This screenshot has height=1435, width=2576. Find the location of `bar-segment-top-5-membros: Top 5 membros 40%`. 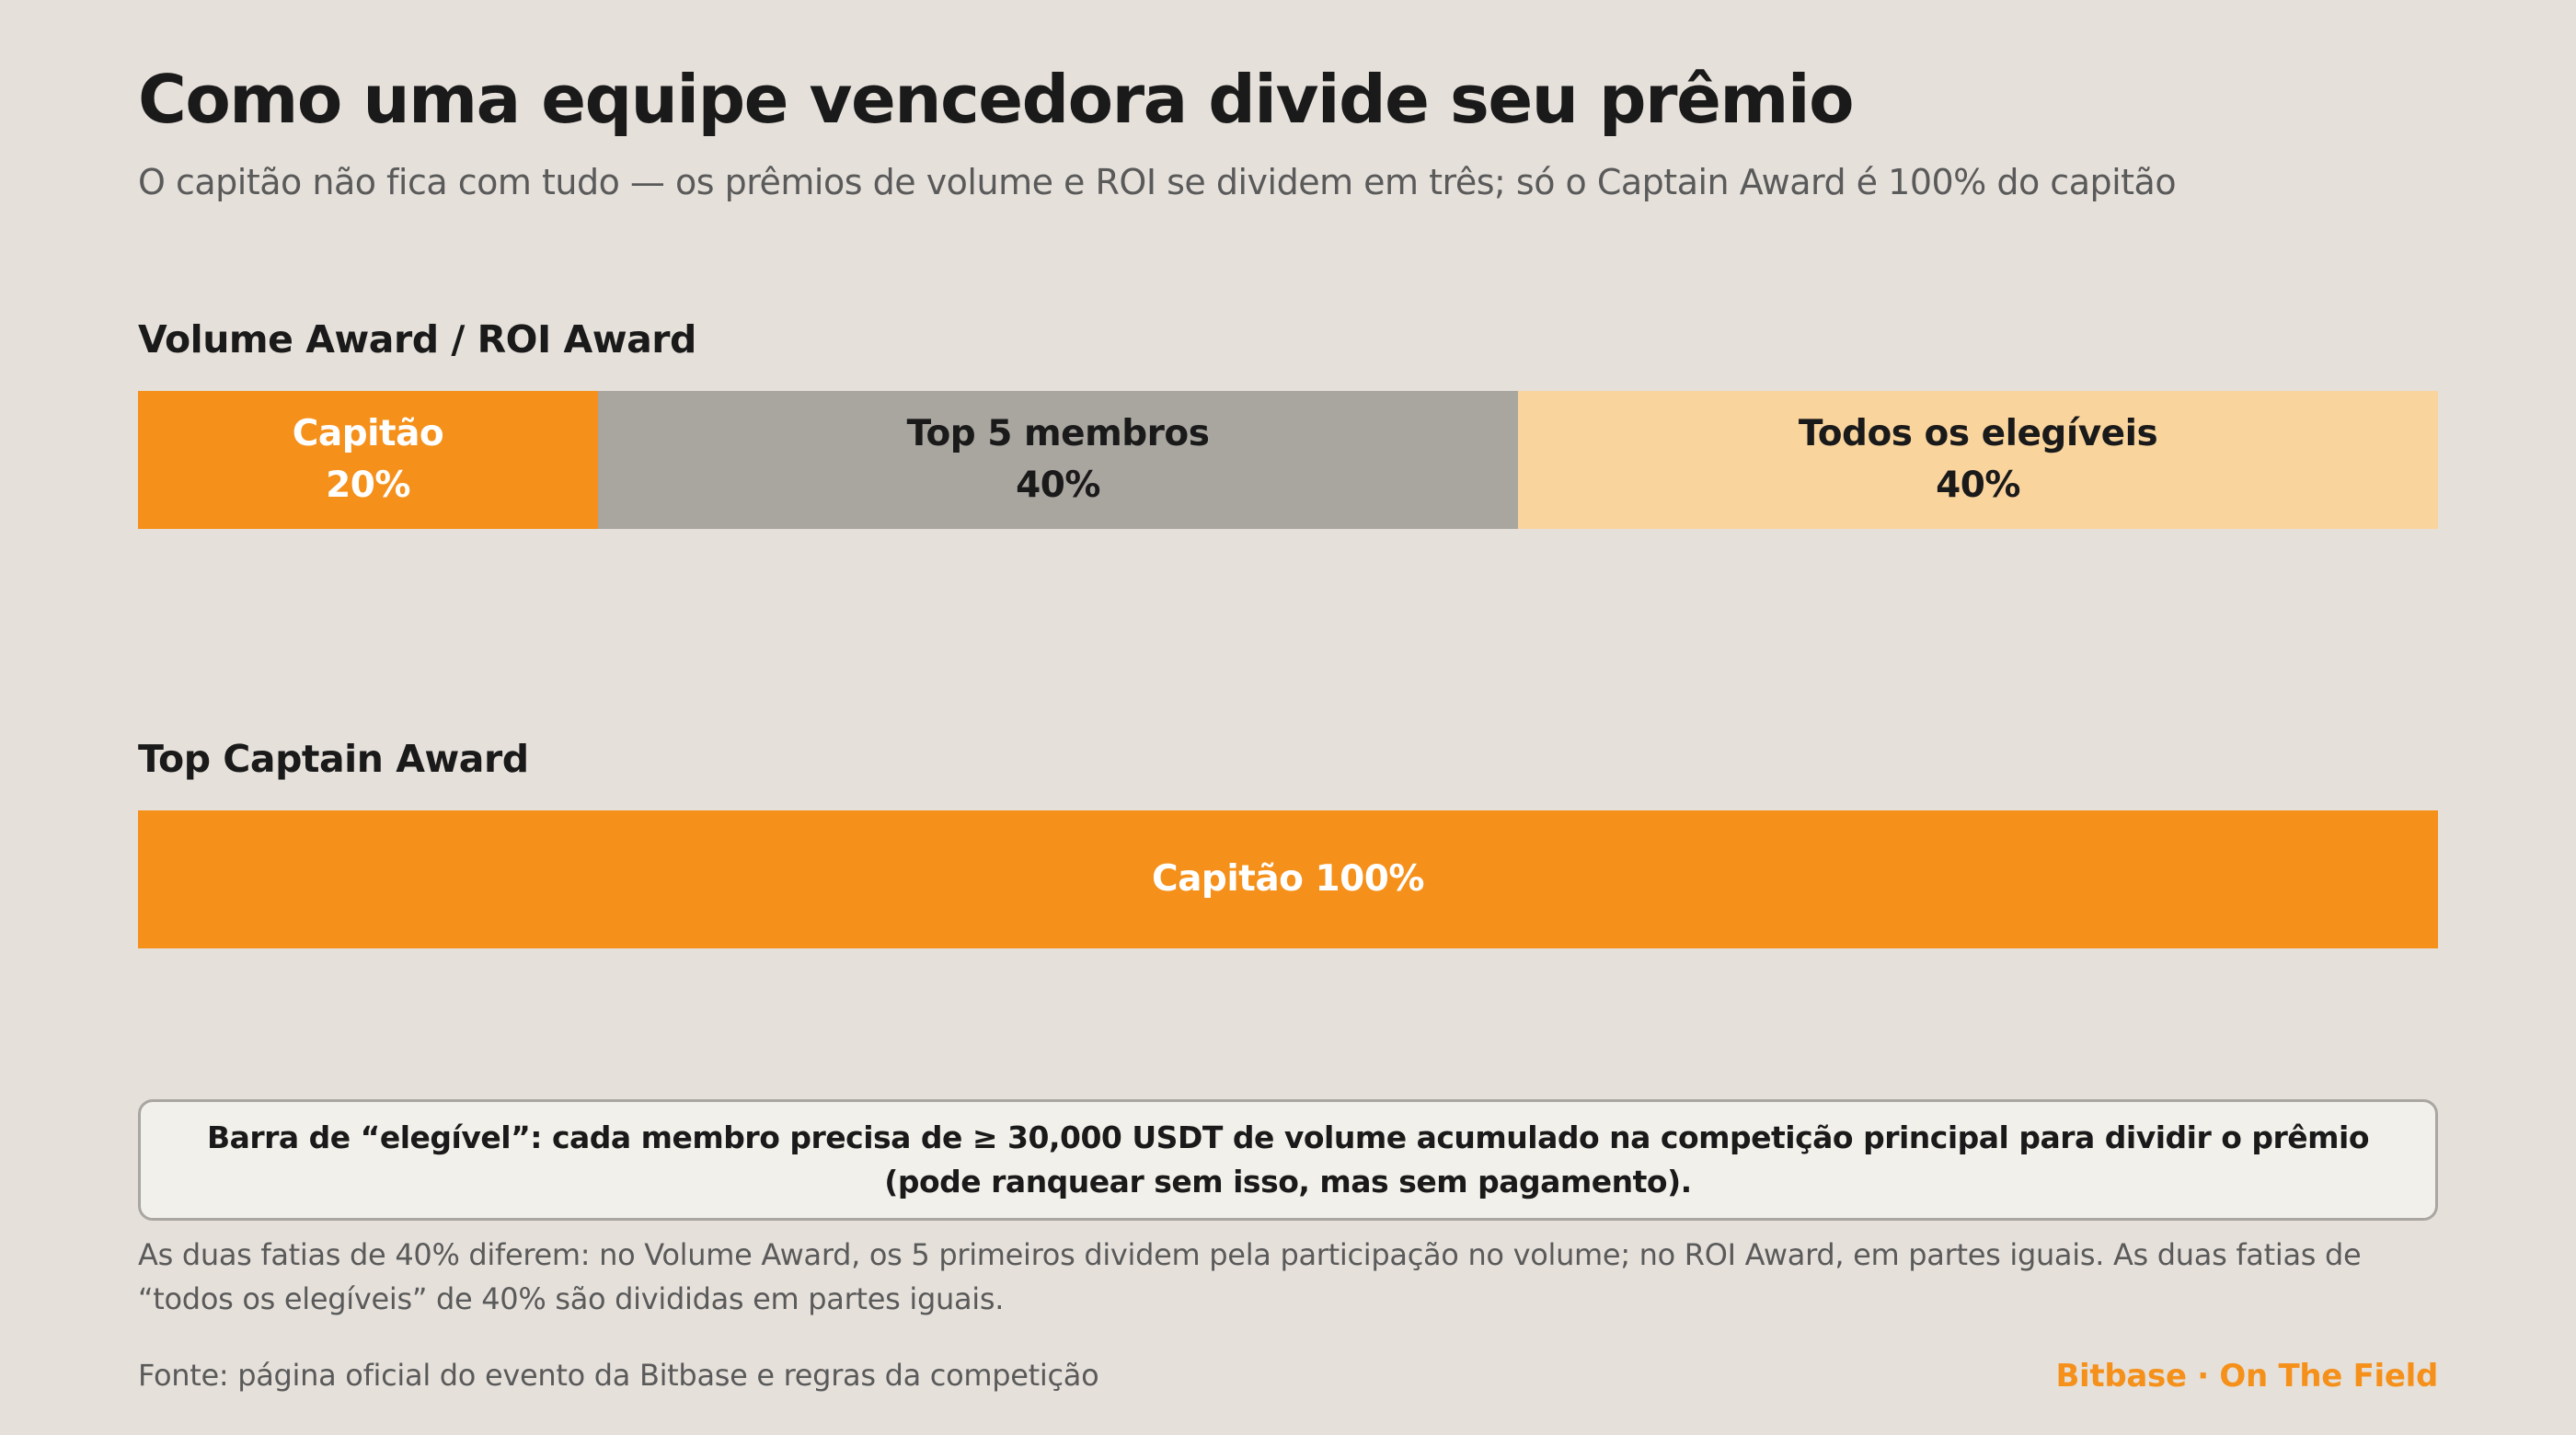

bar-segment-top-5-membros: Top 5 membros 40% is located at coordinates (1058, 460).